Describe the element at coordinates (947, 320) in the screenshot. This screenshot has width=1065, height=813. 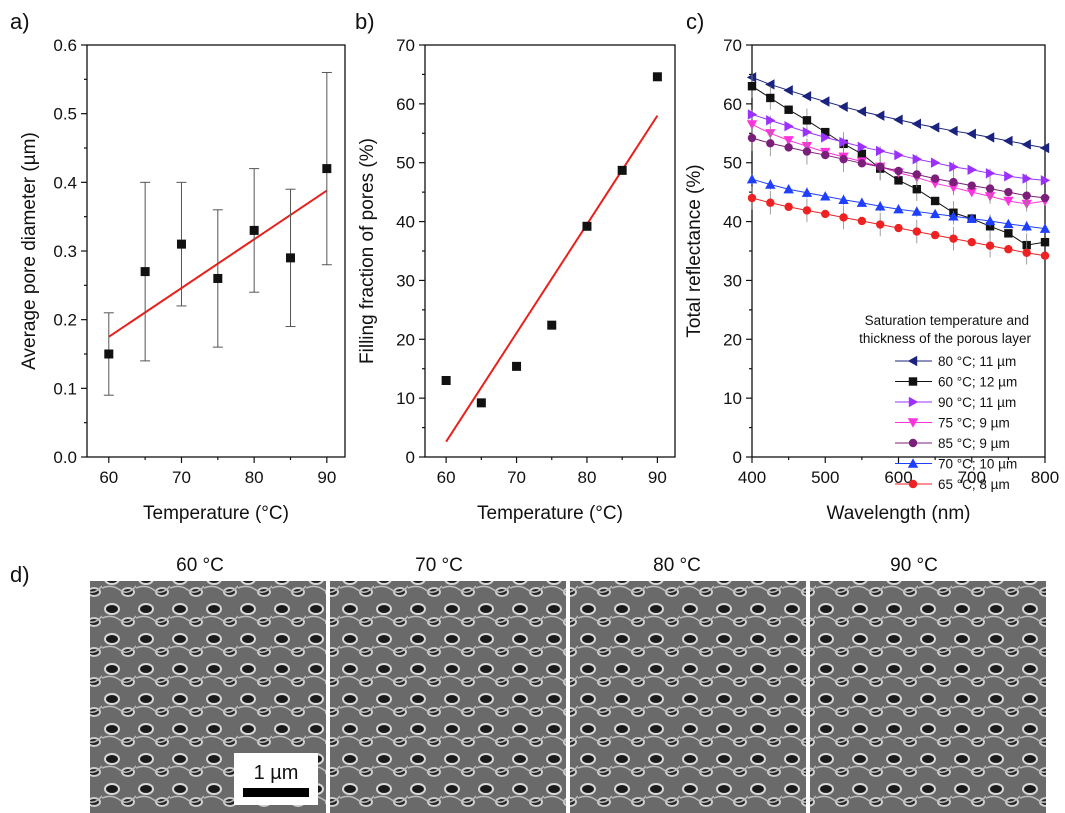
I see `chart-c-legend-title: Saturation temperature and` at that location.